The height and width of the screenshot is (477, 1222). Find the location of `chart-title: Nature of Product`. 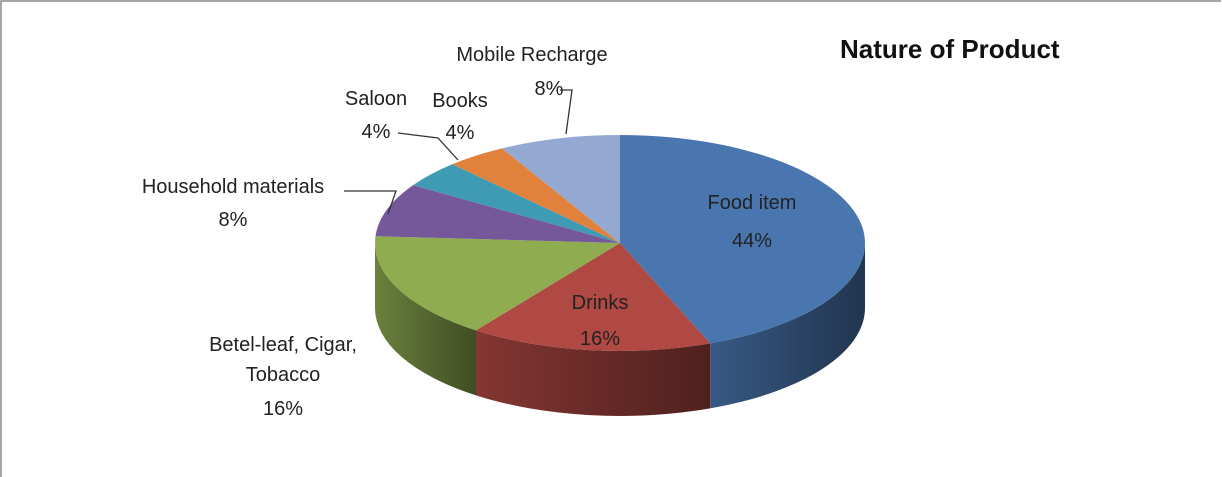

chart-title: Nature of Product is located at coordinates (950, 49).